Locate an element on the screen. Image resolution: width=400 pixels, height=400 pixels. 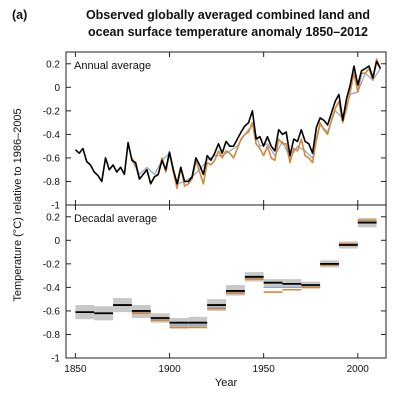
xtick-label-2: 1950 is located at coordinates (264, 369).